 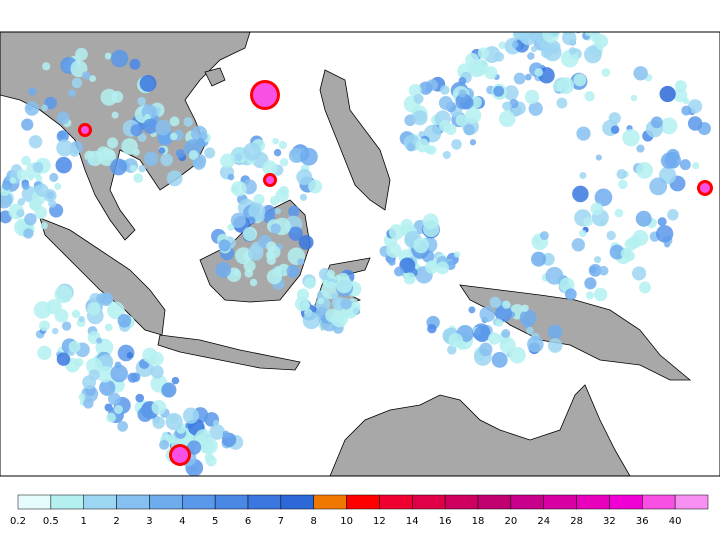 I want to click on color-legend: 0.2 0.5 1 2 3 4 5 6 7 8 10 12 14 16 18 20 24 28 32 36 40, so click(x=359, y=510).